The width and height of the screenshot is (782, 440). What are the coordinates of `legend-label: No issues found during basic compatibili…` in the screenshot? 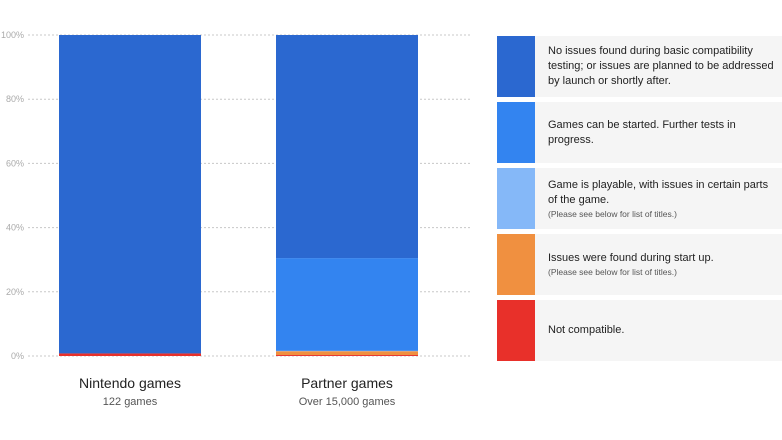 It's located at (663, 66).